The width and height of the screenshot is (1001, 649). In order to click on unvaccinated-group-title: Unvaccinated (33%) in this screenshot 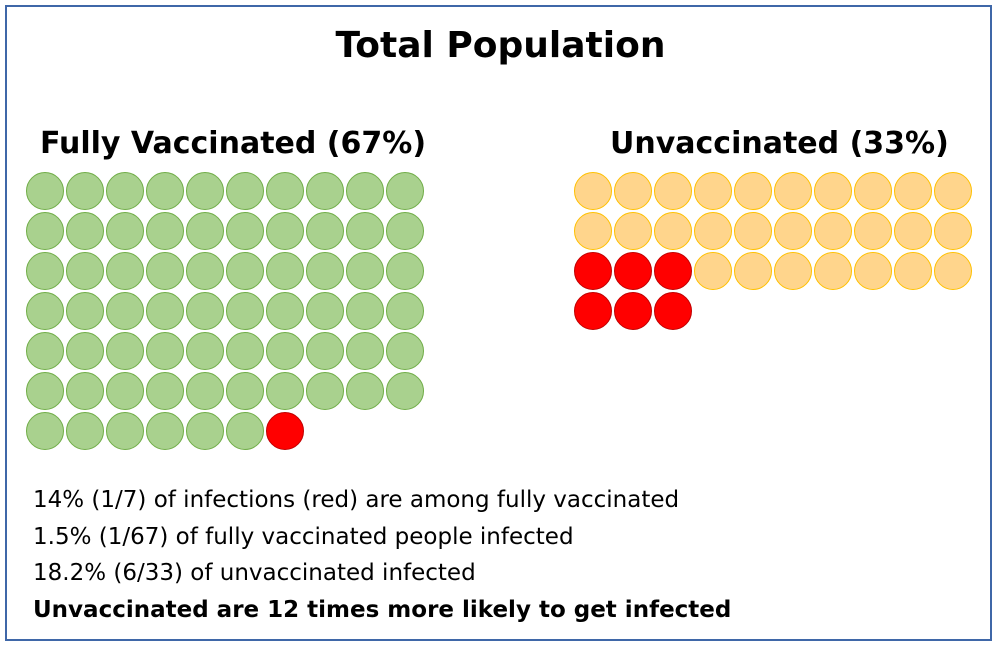, I will do `click(779, 143)`.